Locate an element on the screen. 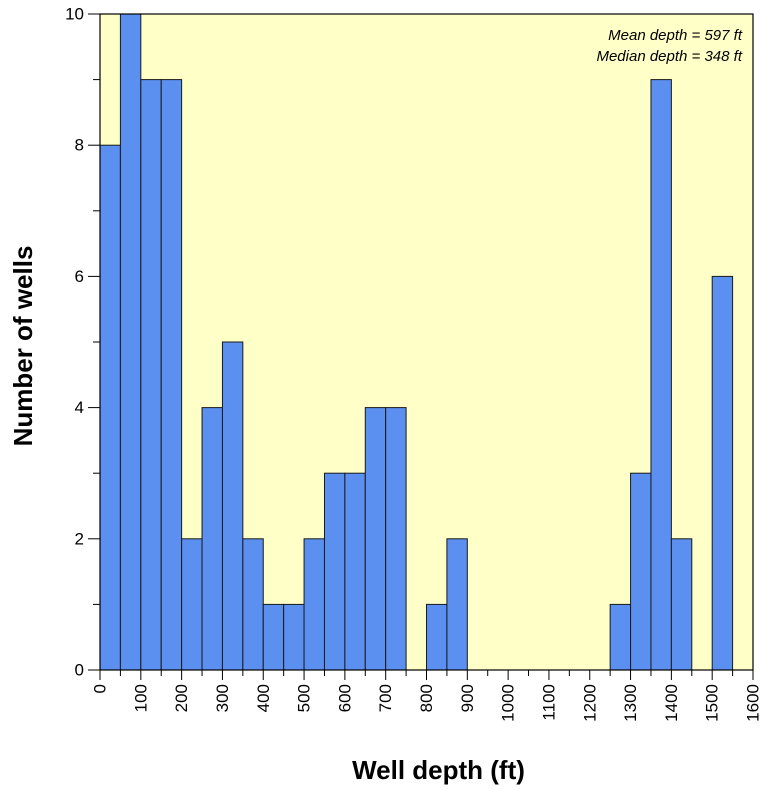 This screenshot has width=769, height=790. mean-depth-annotation: Mean depth = 597 ft is located at coordinates (675, 35).